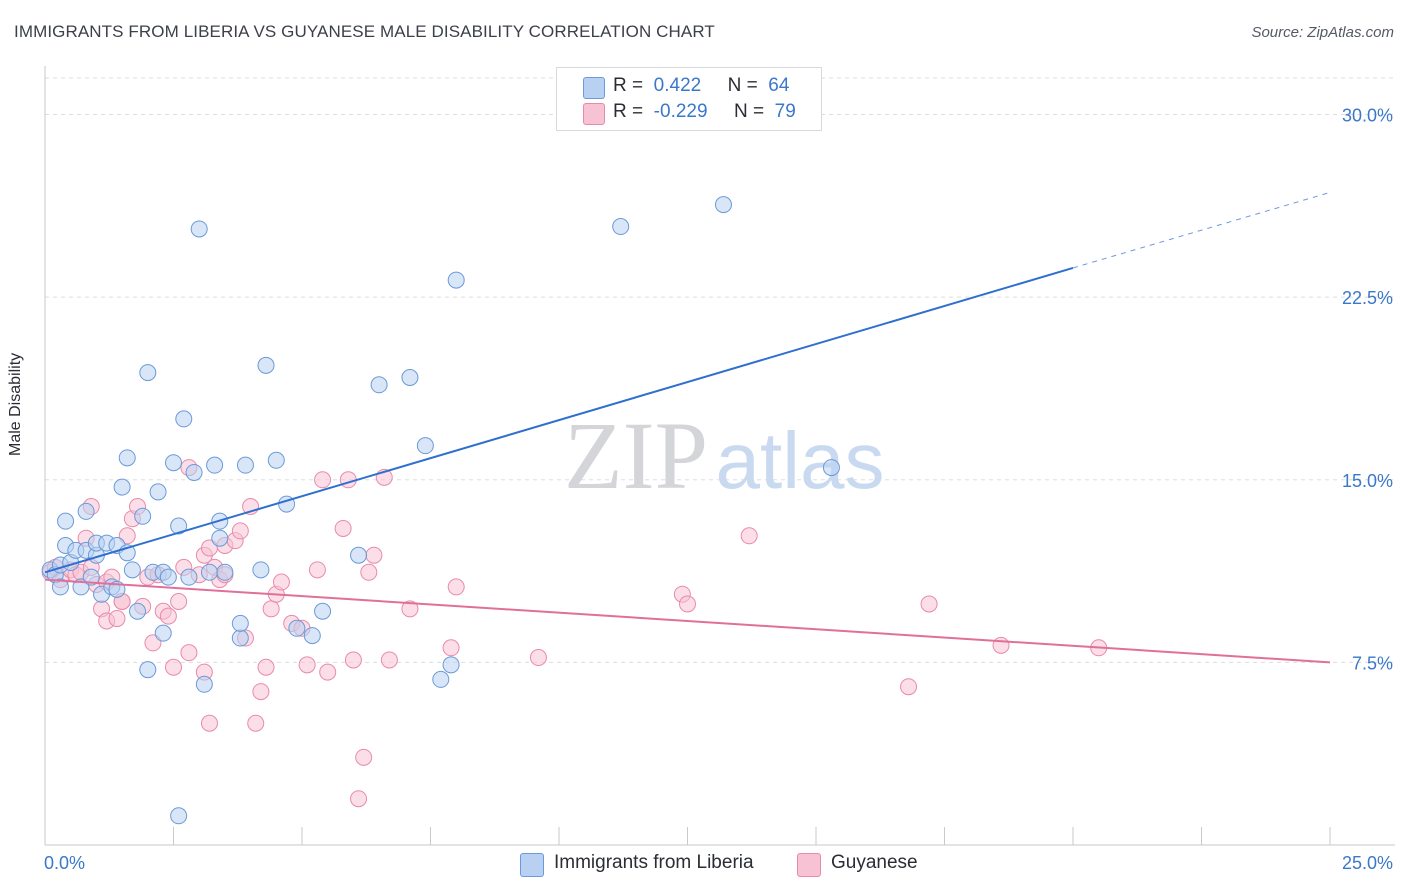 The height and width of the screenshot is (892, 1406). Describe the element at coordinates (594, 88) in the screenshot. I see `legend-swatch-liberia` at that location.